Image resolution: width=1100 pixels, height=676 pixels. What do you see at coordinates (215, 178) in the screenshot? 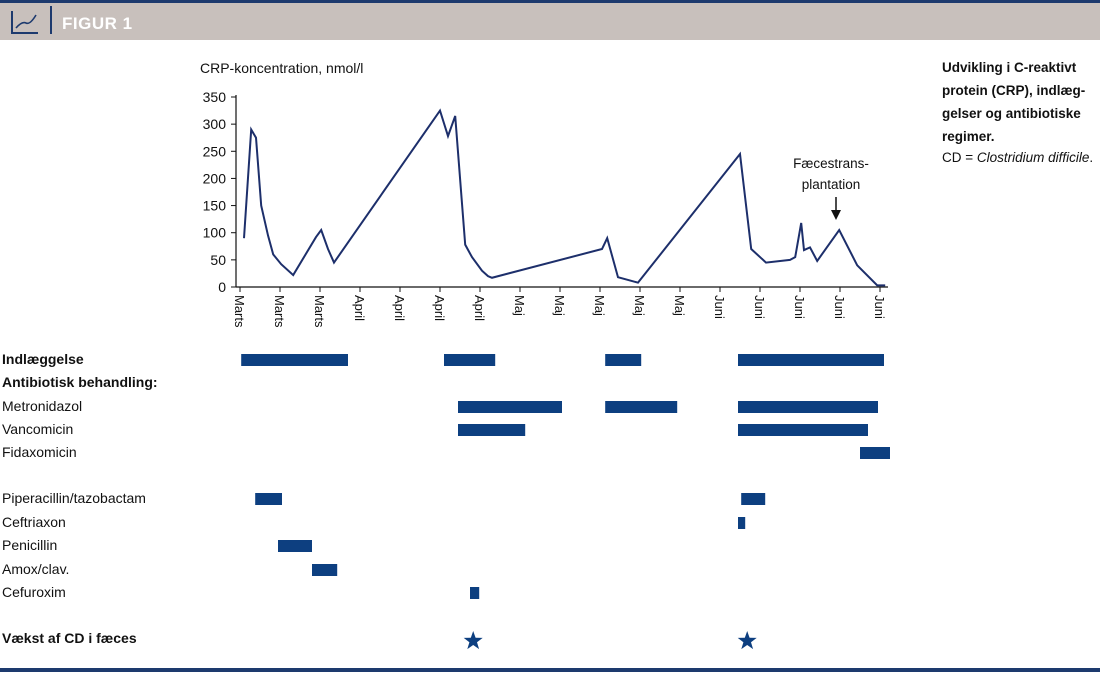
I see `y-tick-label: 200` at bounding box center [215, 178].